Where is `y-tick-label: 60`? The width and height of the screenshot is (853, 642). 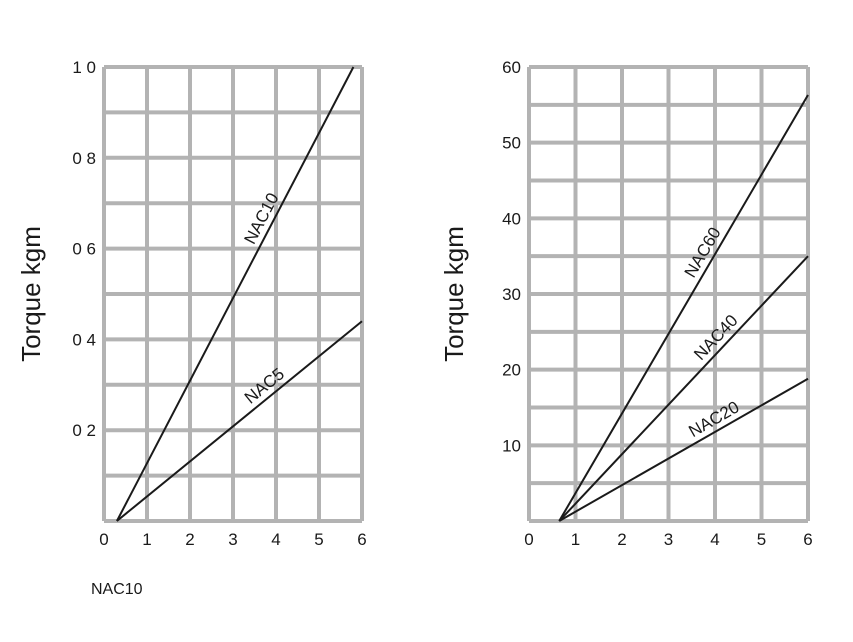 y-tick-label: 60 is located at coordinates (511, 67).